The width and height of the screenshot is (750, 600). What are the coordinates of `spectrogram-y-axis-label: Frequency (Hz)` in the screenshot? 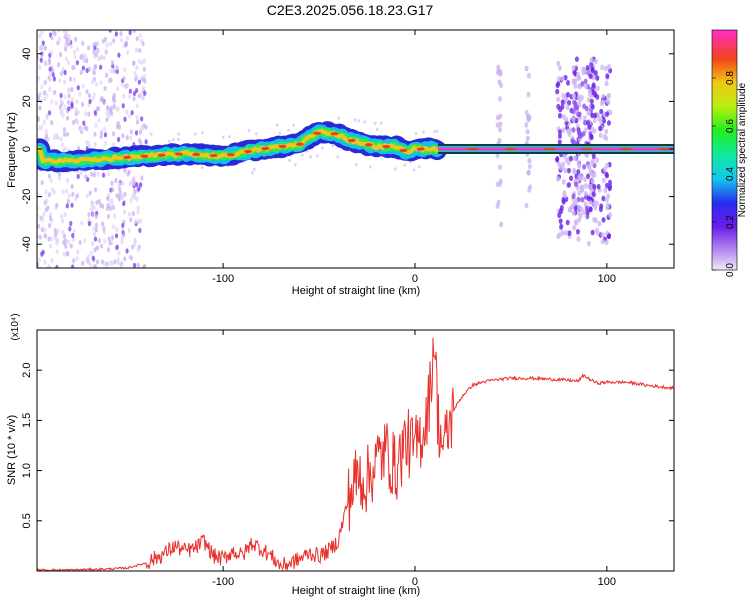 It's located at (12, 150).